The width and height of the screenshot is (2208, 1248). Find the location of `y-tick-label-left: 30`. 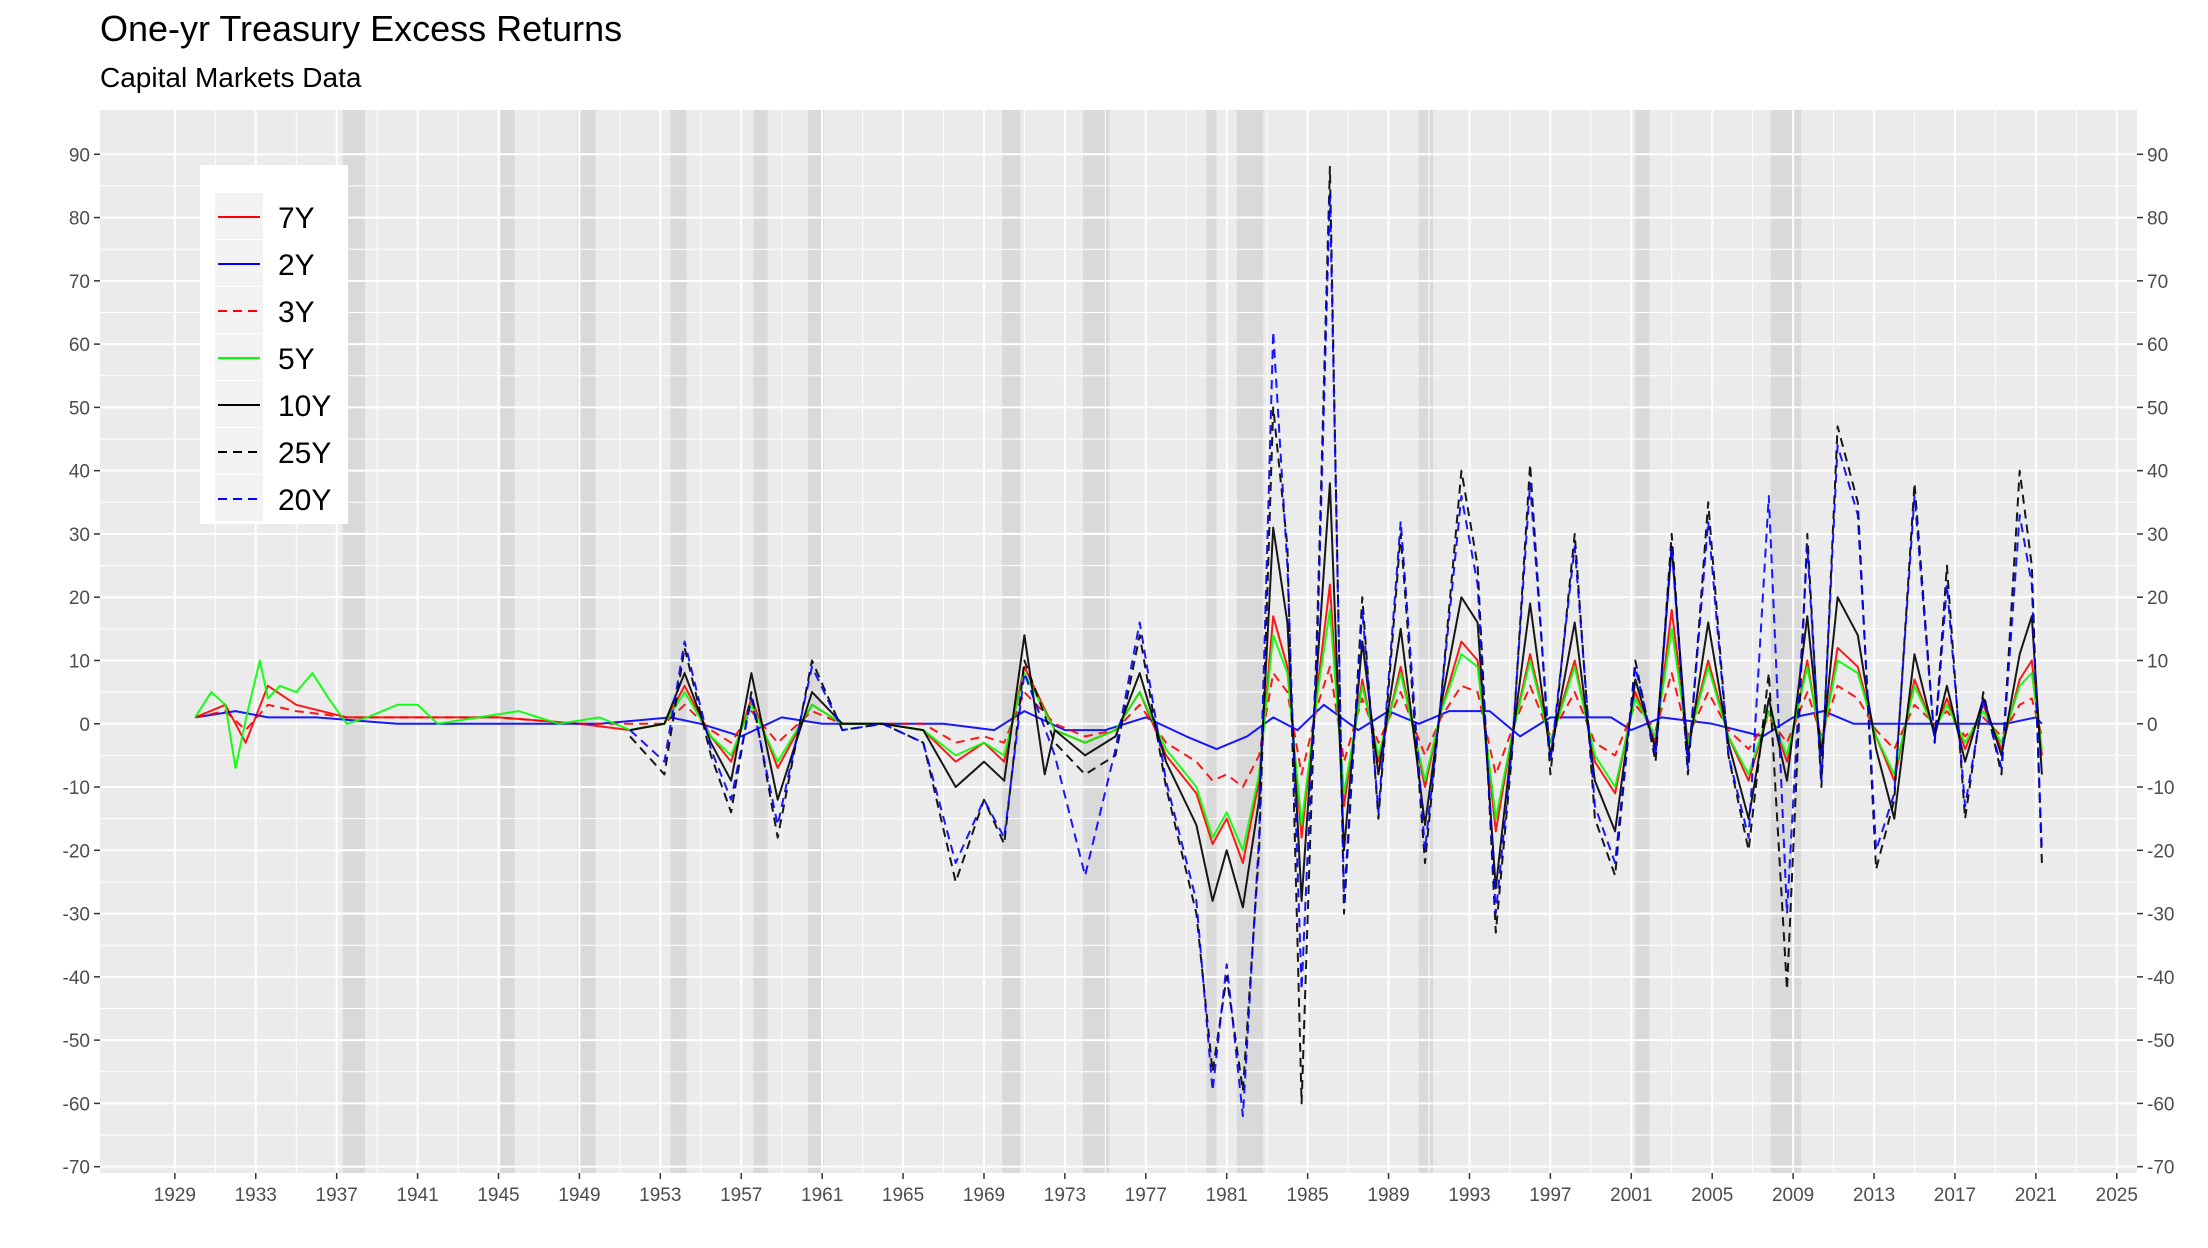

y-tick-label-left: 30 is located at coordinates (79, 535).